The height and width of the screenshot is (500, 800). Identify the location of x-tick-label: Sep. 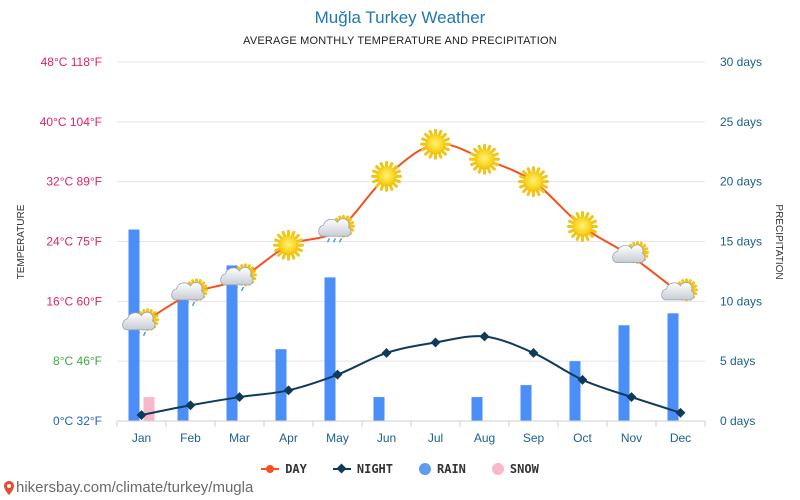
(534, 438).